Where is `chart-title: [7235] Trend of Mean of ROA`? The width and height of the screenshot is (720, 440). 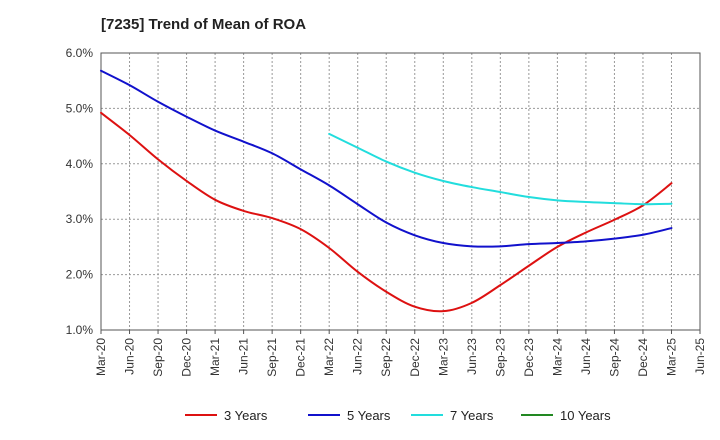 chart-title: [7235] Trend of Mean of ROA is located at coordinates (203, 24).